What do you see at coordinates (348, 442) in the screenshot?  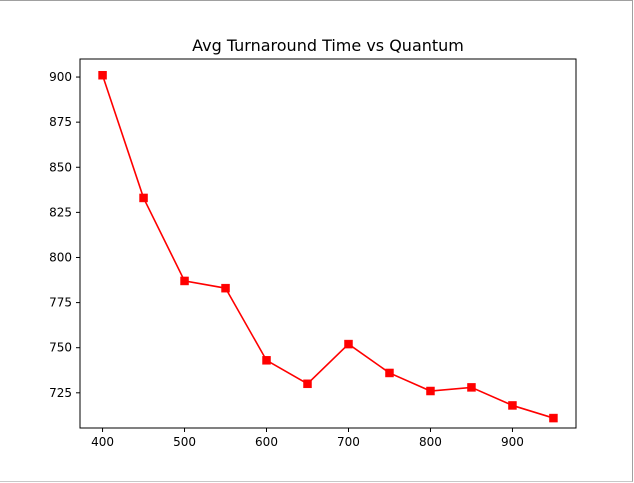 I see `x-tick-label: 700` at bounding box center [348, 442].